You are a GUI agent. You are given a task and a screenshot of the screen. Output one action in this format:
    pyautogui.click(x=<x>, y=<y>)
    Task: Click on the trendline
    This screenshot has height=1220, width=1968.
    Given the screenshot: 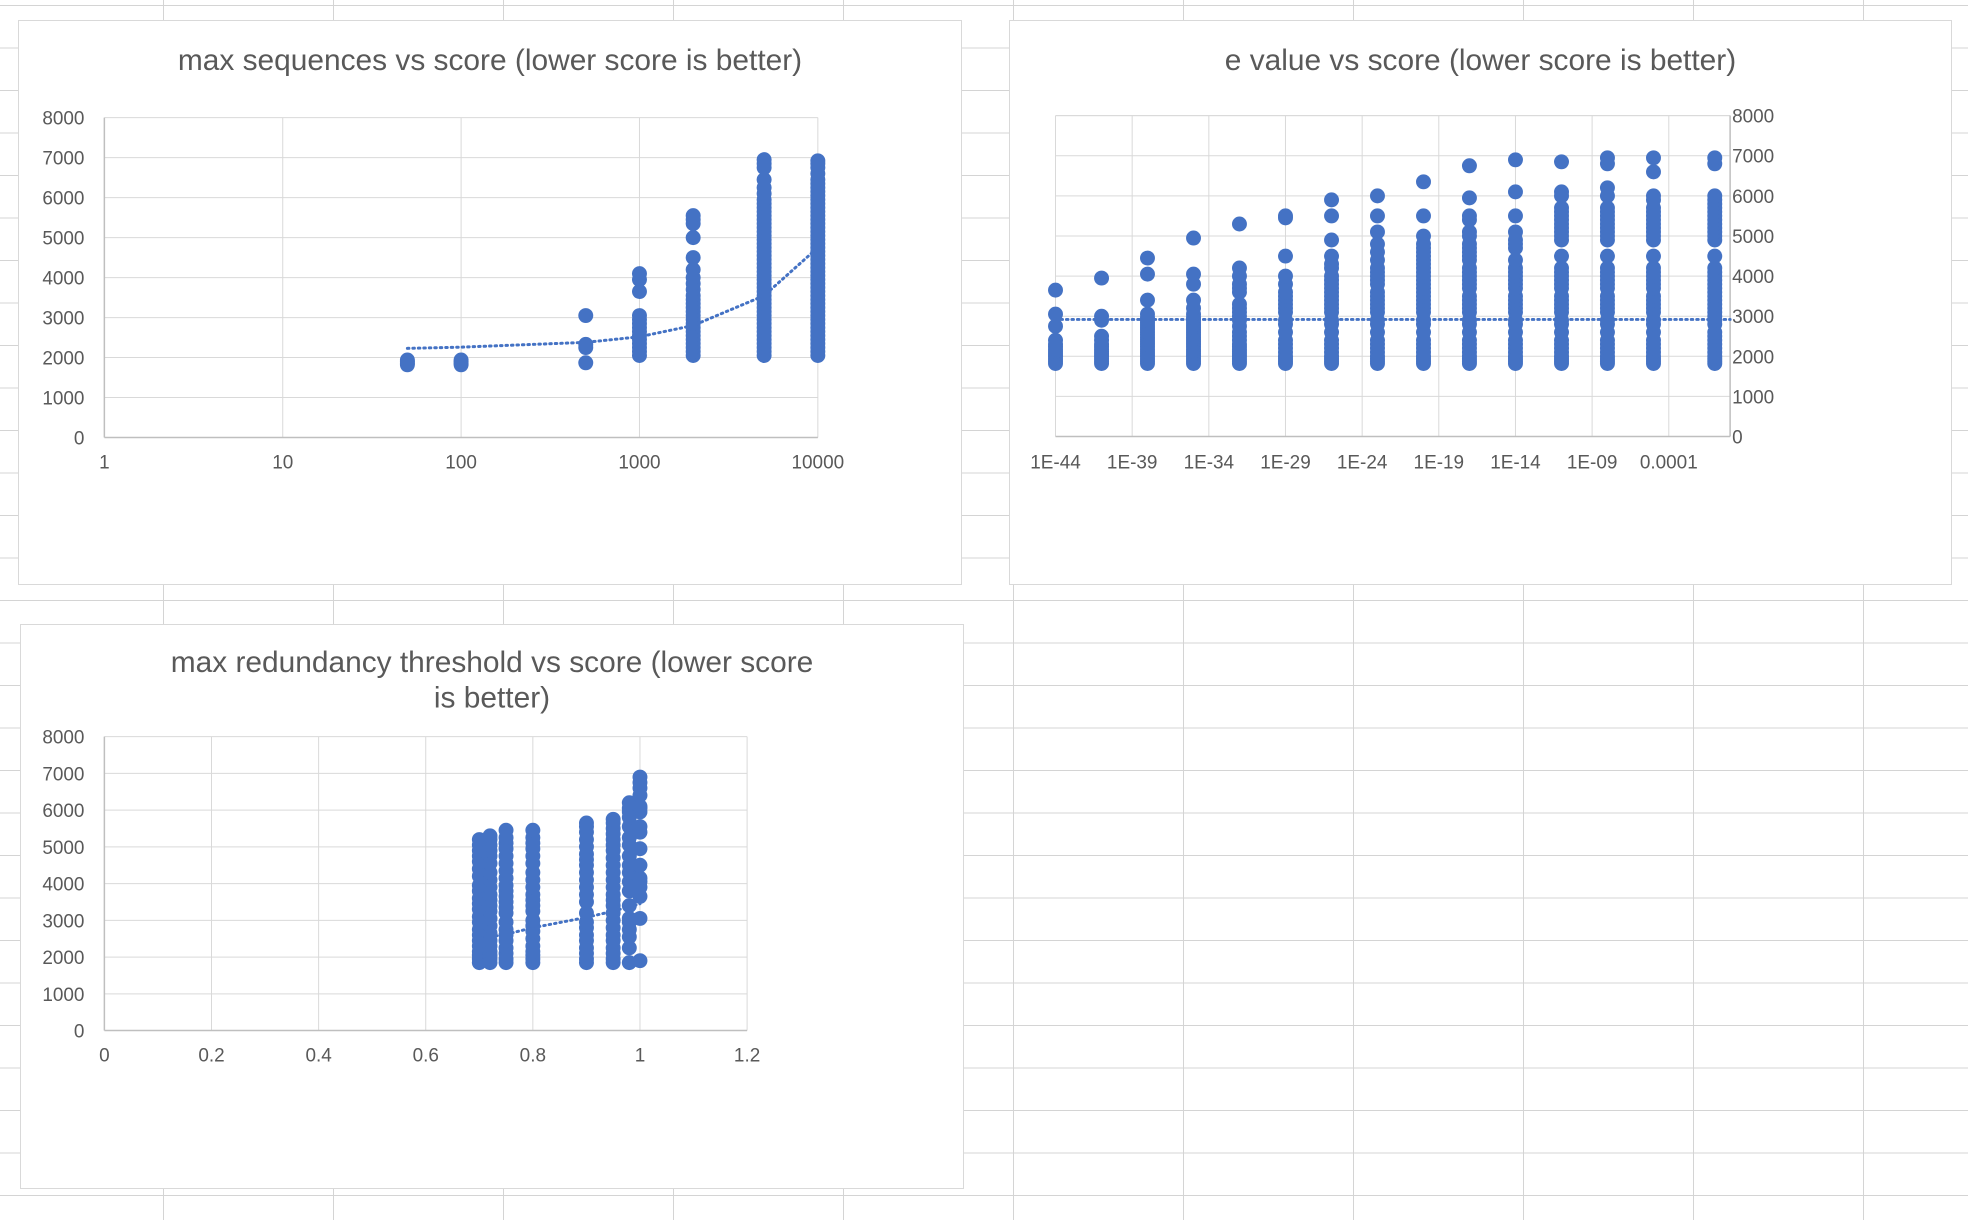 What is the action you would take?
    pyautogui.click(x=612, y=298)
    